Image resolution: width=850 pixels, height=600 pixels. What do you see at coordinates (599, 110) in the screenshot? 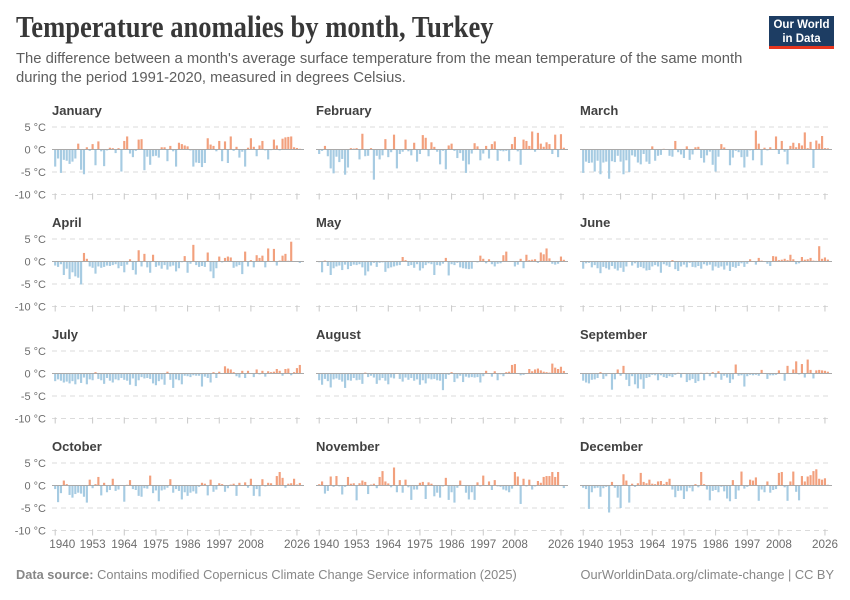
I see `svg-text: March` at bounding box center [599, 110].